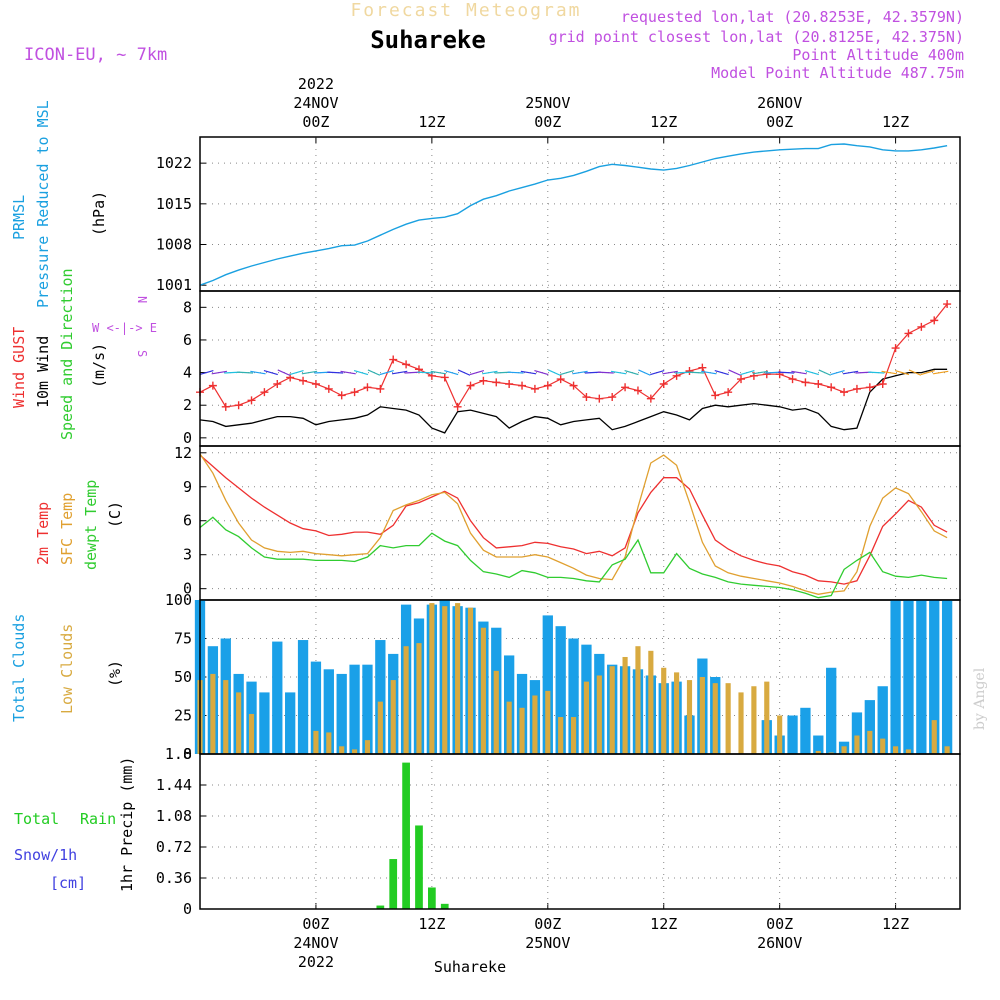 The width and height of the screenshot is (1000, 1000). Describe the element at coordinates (115, 514) in the screenshot. I see `temp-unit: (C)` at that location.